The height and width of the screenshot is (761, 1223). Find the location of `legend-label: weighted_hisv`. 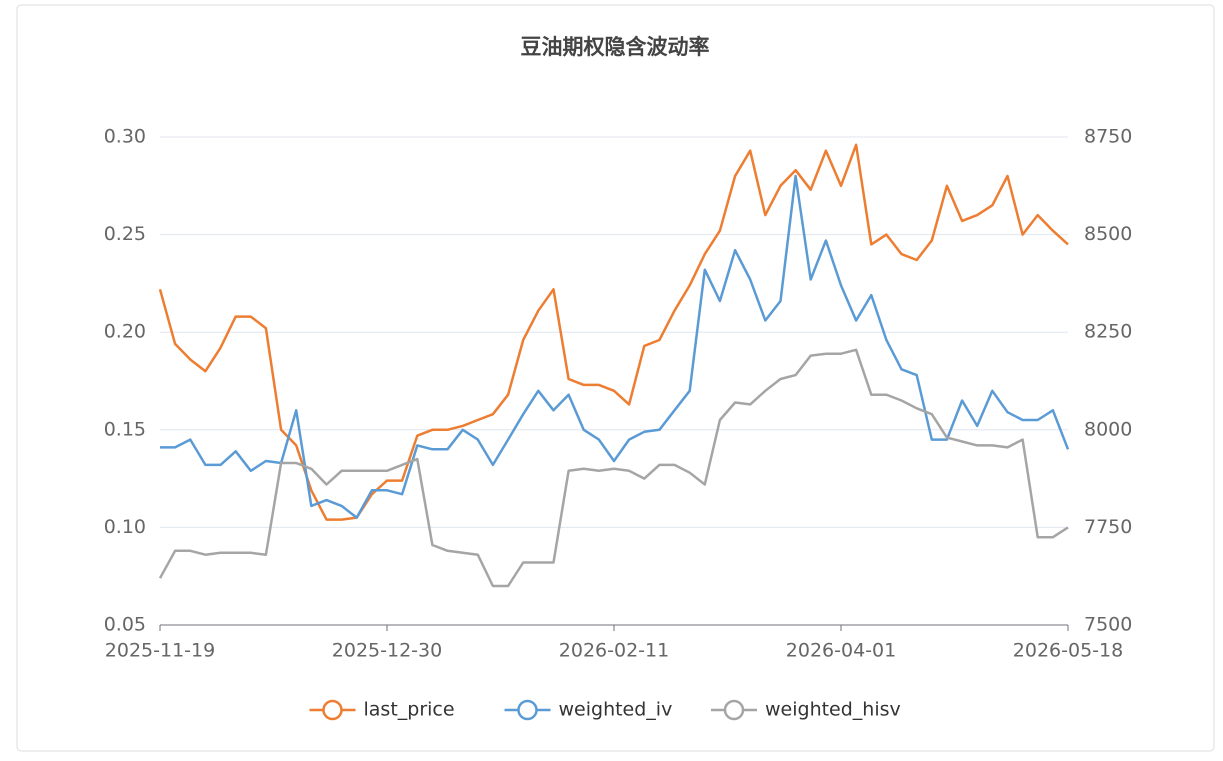

legend-label: weighted_hisv is located at coordinates (833, 710).